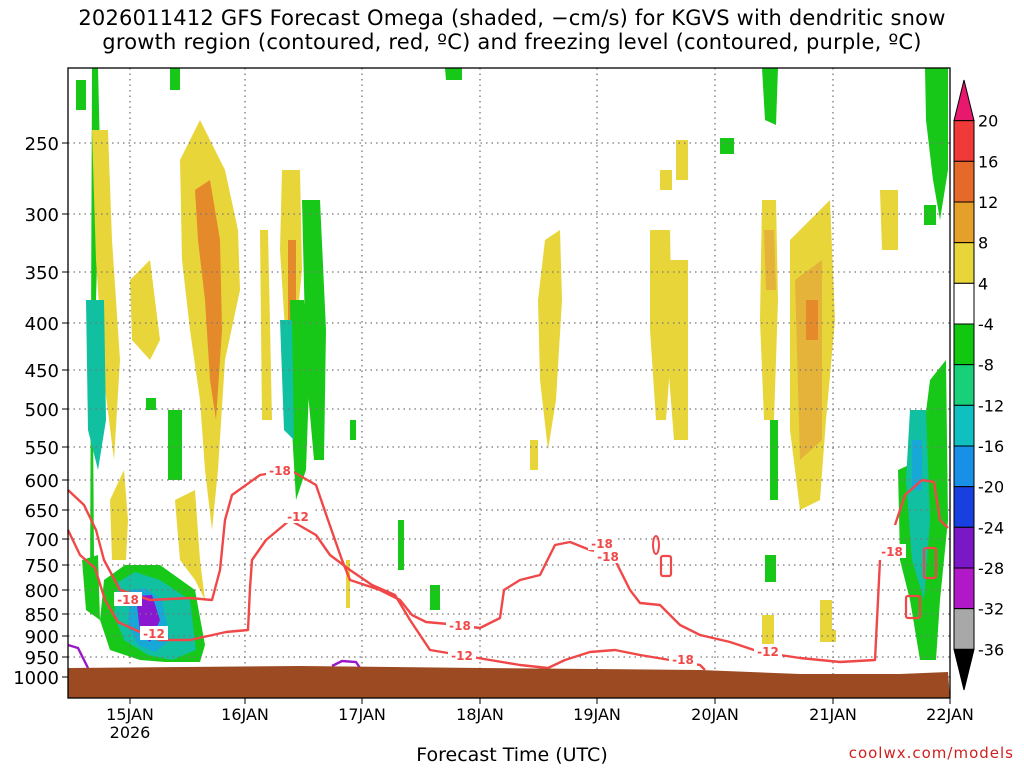 This screenshot has width=1024, height=768. What do you see at coordinates (950, 714) in the screenshot?
I see `x-tick-label-7: 22JAN` at bounding box center [950, 714].